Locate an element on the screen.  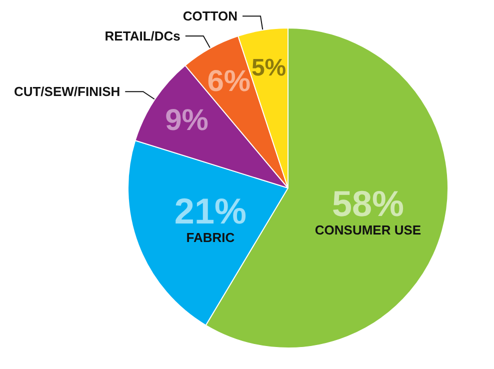
slice-label: CUT/SEW/FINISH is located at coordinates (67, 92).